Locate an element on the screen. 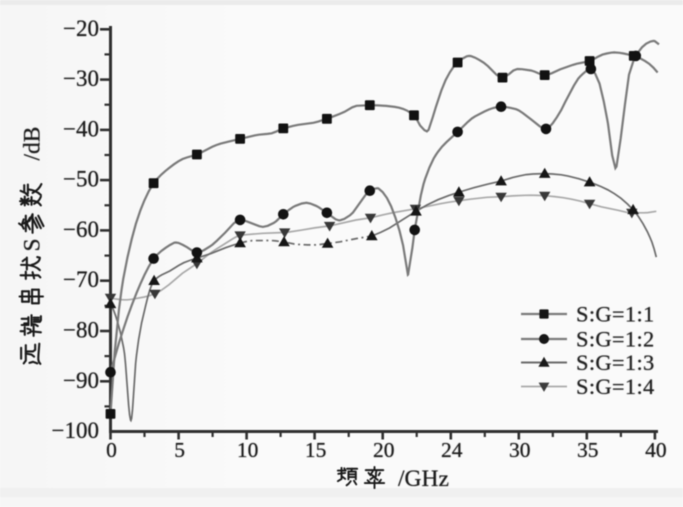 The height and width of the screenshot is (507, 683). svg-text: 24 is located at coordinates (452, 450).